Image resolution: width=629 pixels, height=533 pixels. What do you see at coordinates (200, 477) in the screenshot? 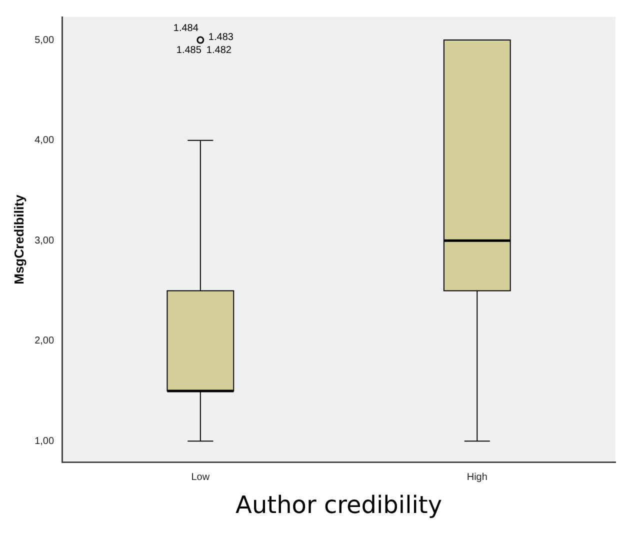
I see `x-tick-label: Low` at bounding box center [200, 477].